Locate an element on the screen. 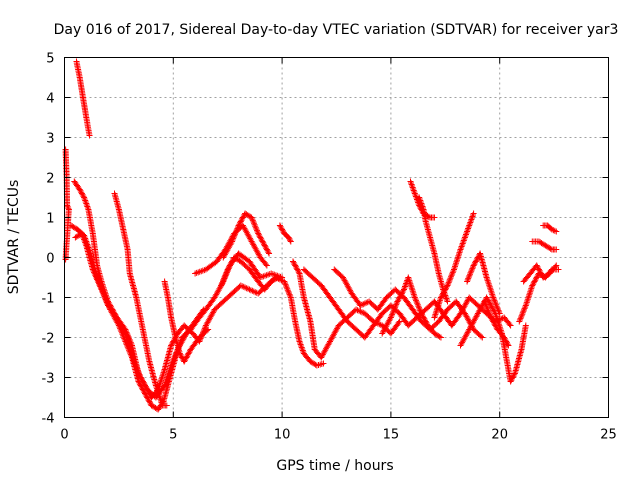 This screenshot has width=640, height=480. series-s1 is located at coordinates (83, 98).